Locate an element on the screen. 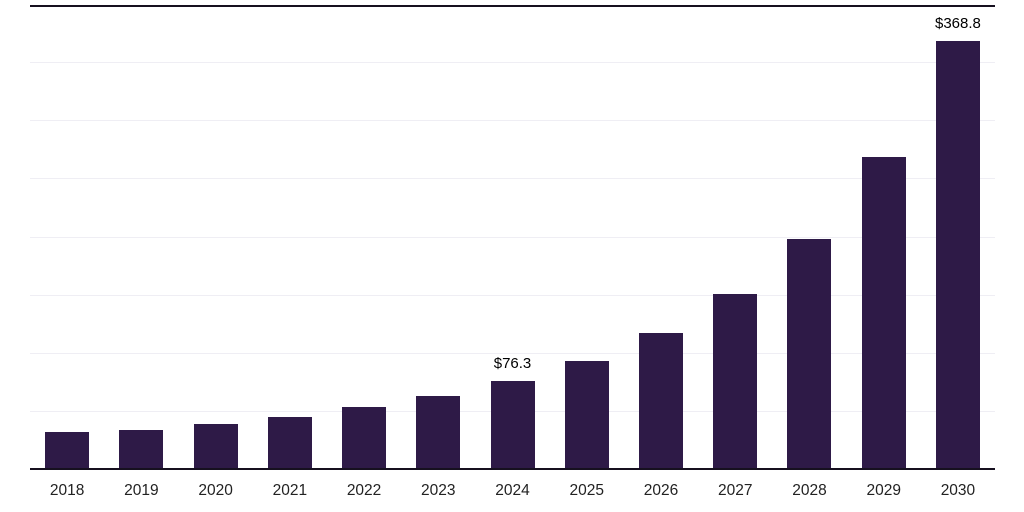 This screenshot has width=1024, height=512. bar-cell-2028 is located at coordinates (809, 237).